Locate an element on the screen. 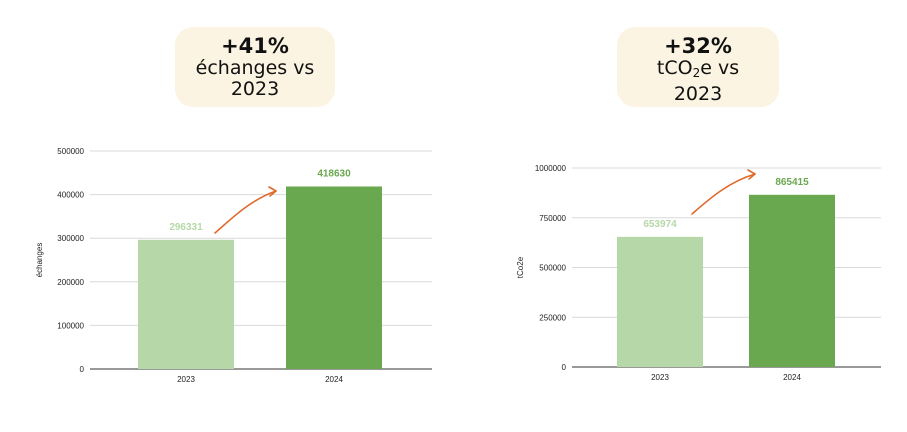 The width and height of the screenshot is (907, 432). y-tick-label: 100000 is located at coordinates (70, 325).